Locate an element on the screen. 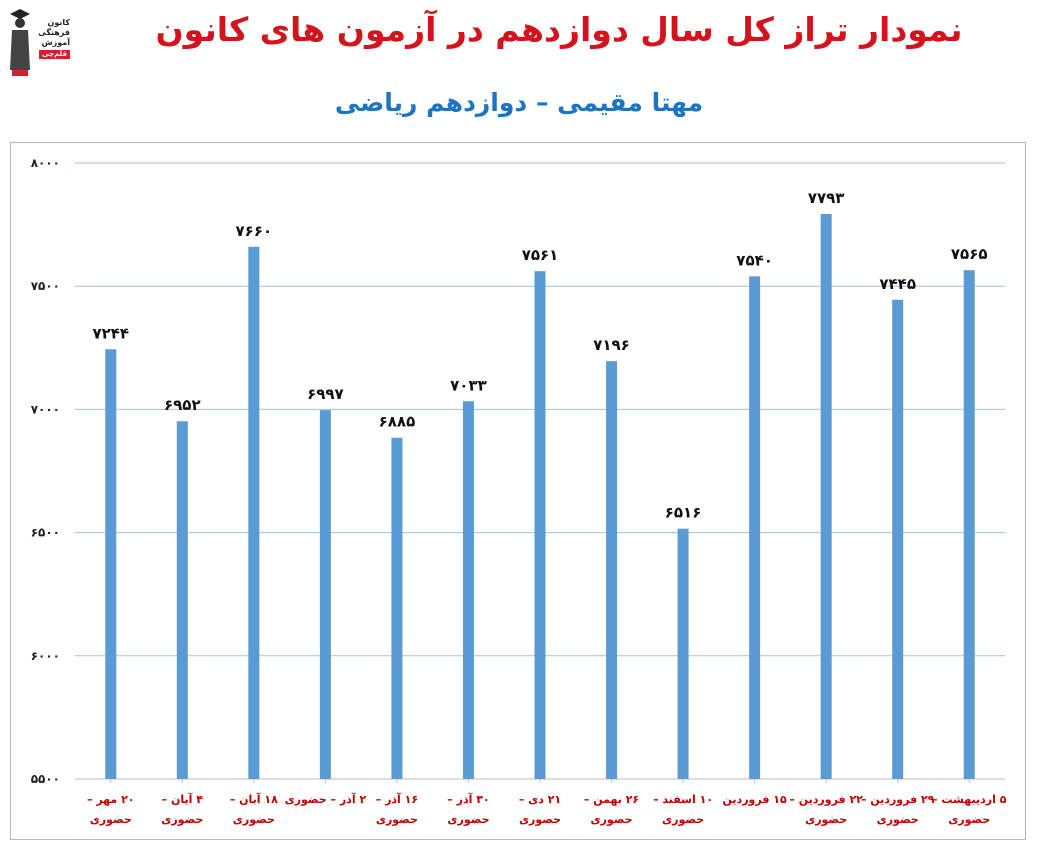  data-label: ۶۹۵۲ is located at coordinates (182, 405).